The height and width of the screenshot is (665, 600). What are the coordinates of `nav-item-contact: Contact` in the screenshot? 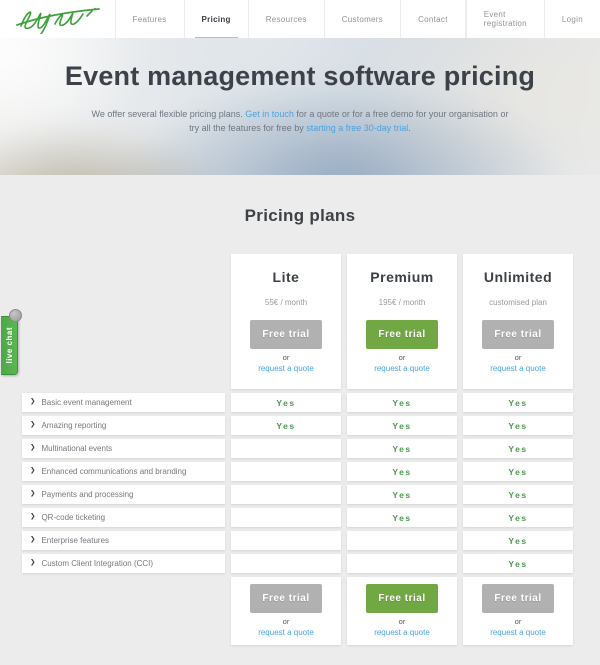 It's located at (433, 19).